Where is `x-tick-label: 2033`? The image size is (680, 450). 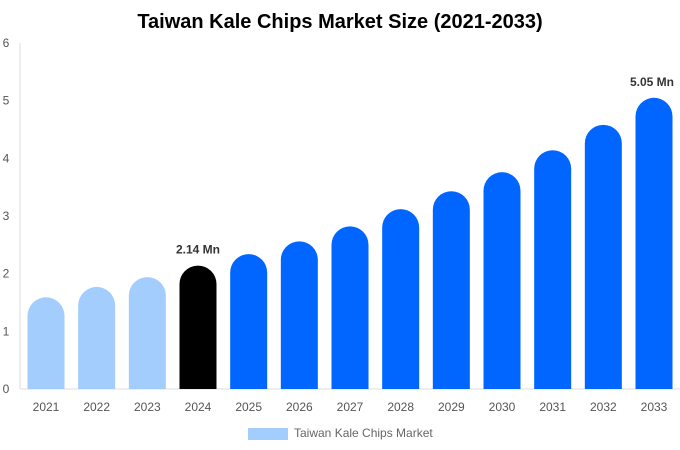 x-tick-label: 2033 is located at coordinates (654, 407).